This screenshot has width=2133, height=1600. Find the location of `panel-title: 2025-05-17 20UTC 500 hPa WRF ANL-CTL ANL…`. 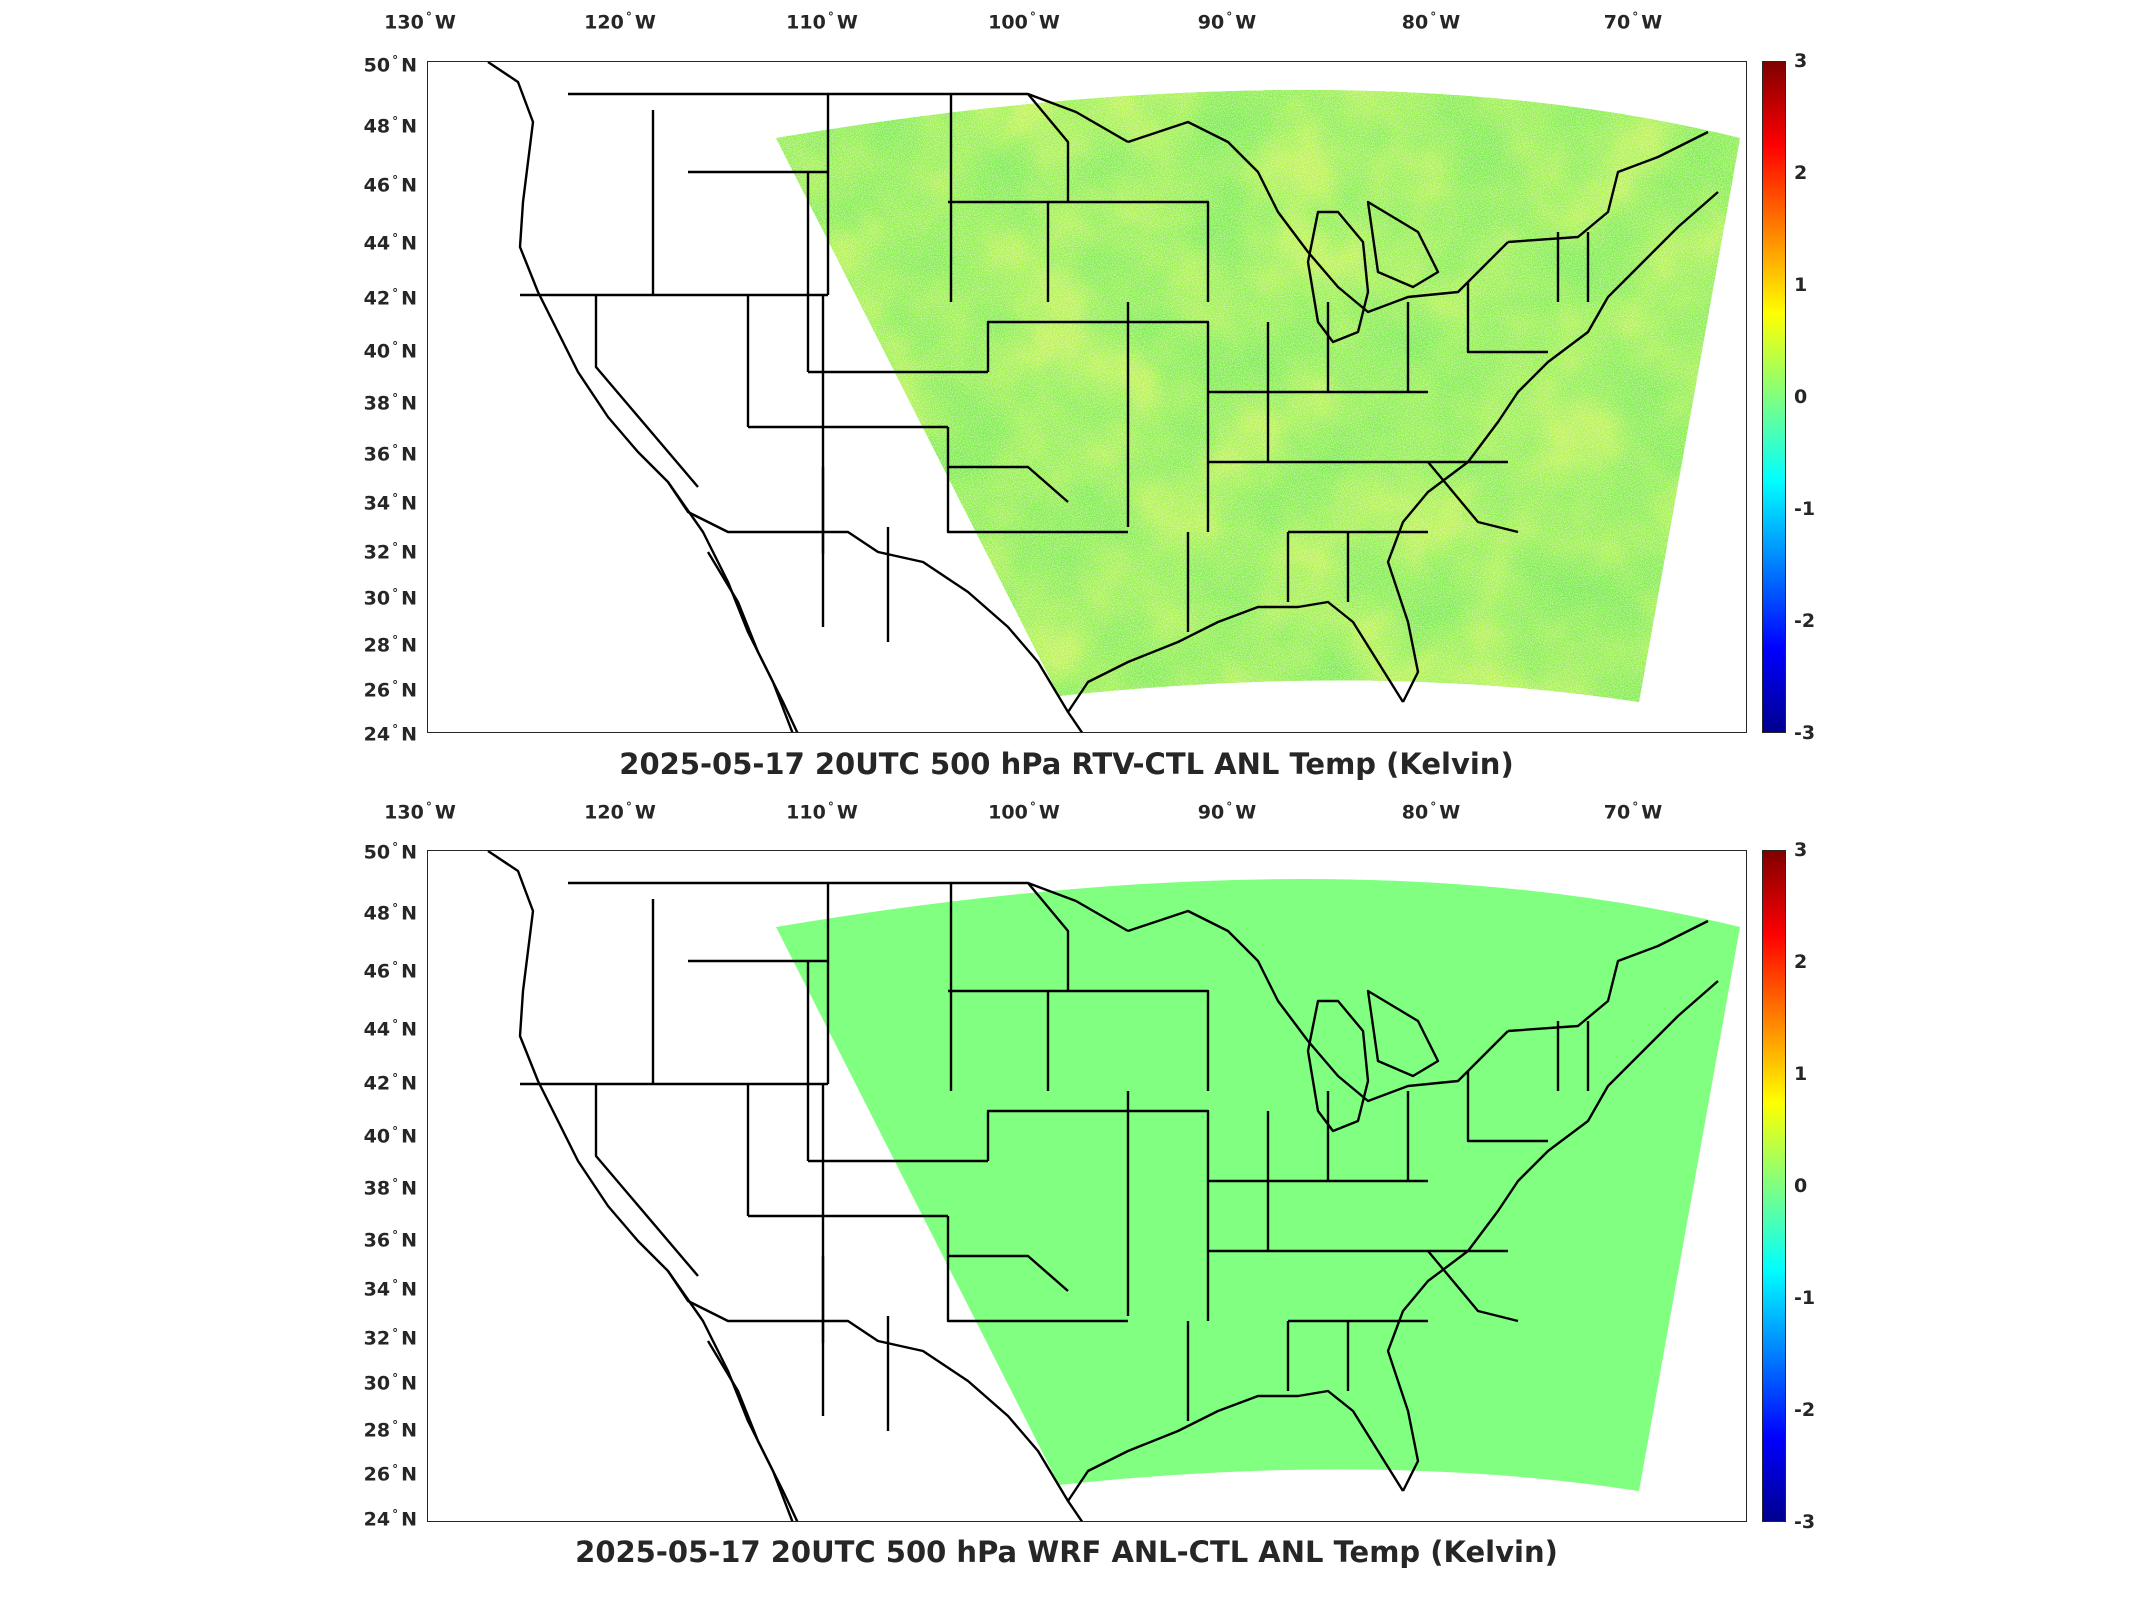

panel-title: 2025-05-17 20UTC 500 hPa WRF ANL-CTL ANL… is located at coordinates (1066, 1552).